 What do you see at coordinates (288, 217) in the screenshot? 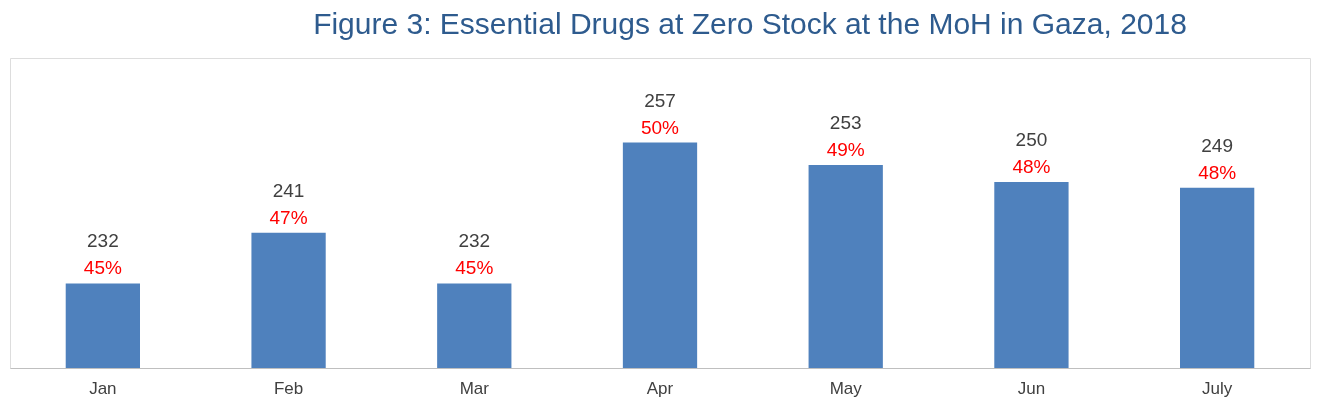
I see `annotation: 47%` at bounding box center [288, 217].